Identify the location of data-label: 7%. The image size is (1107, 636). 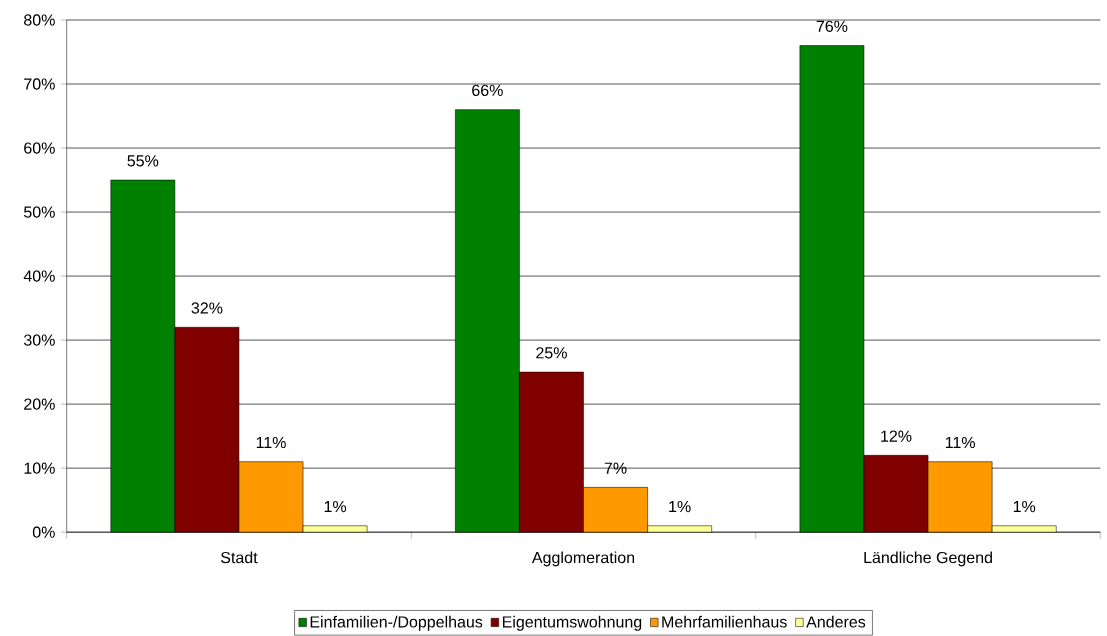
(615, 468).